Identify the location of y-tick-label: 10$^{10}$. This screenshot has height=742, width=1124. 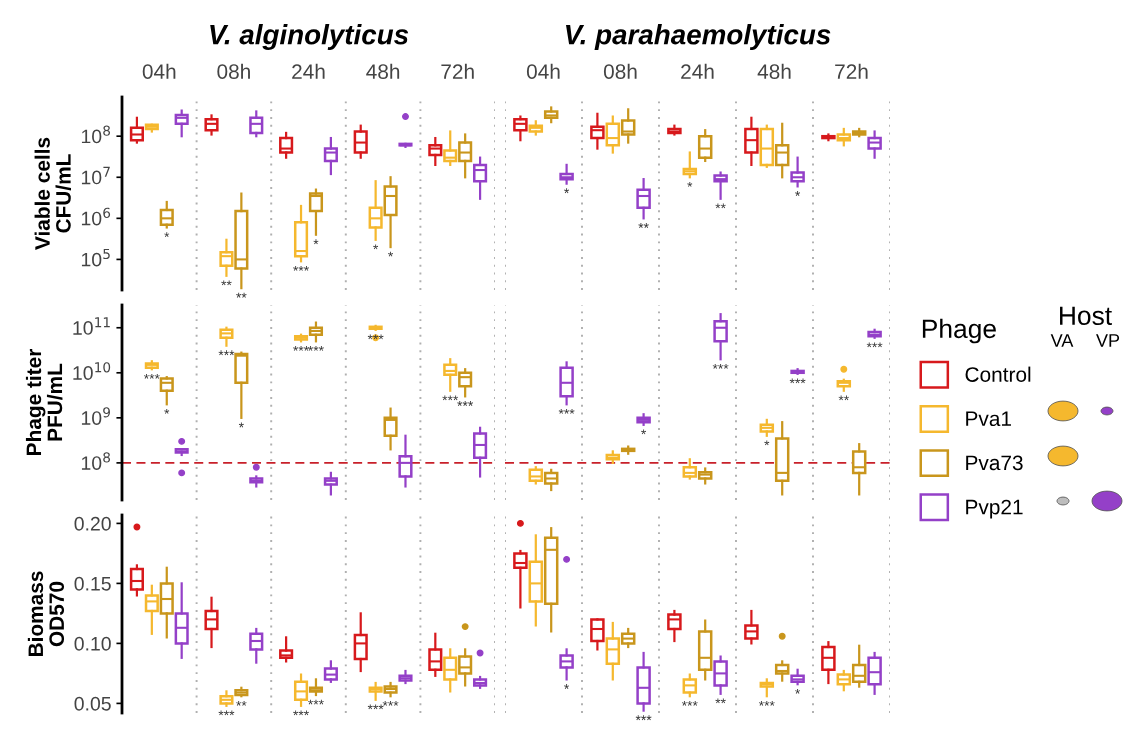
(92, 371).